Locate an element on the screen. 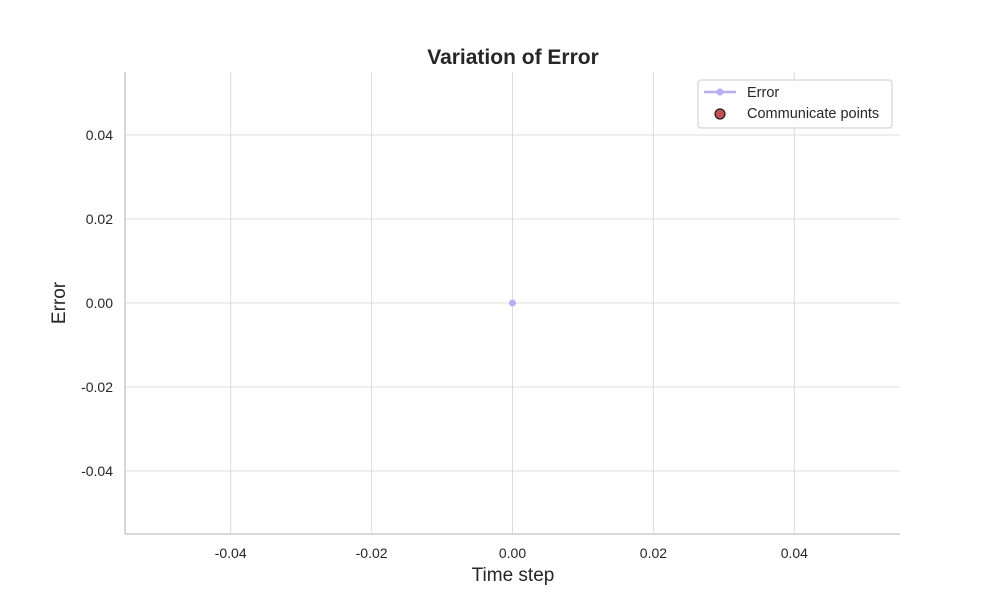 The width and height of the screenshot is (1000, 600). x-axis-label: Time step is located at coordinates (513, 575).